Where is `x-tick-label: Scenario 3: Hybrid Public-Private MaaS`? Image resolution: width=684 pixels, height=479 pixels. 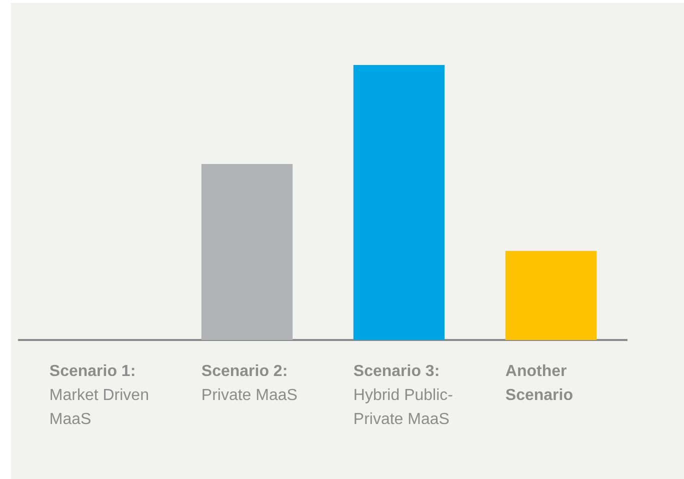
x-tick-label: Scenario 3: Hybrid Public-Private MaaS is located at coordinates (403, 395).